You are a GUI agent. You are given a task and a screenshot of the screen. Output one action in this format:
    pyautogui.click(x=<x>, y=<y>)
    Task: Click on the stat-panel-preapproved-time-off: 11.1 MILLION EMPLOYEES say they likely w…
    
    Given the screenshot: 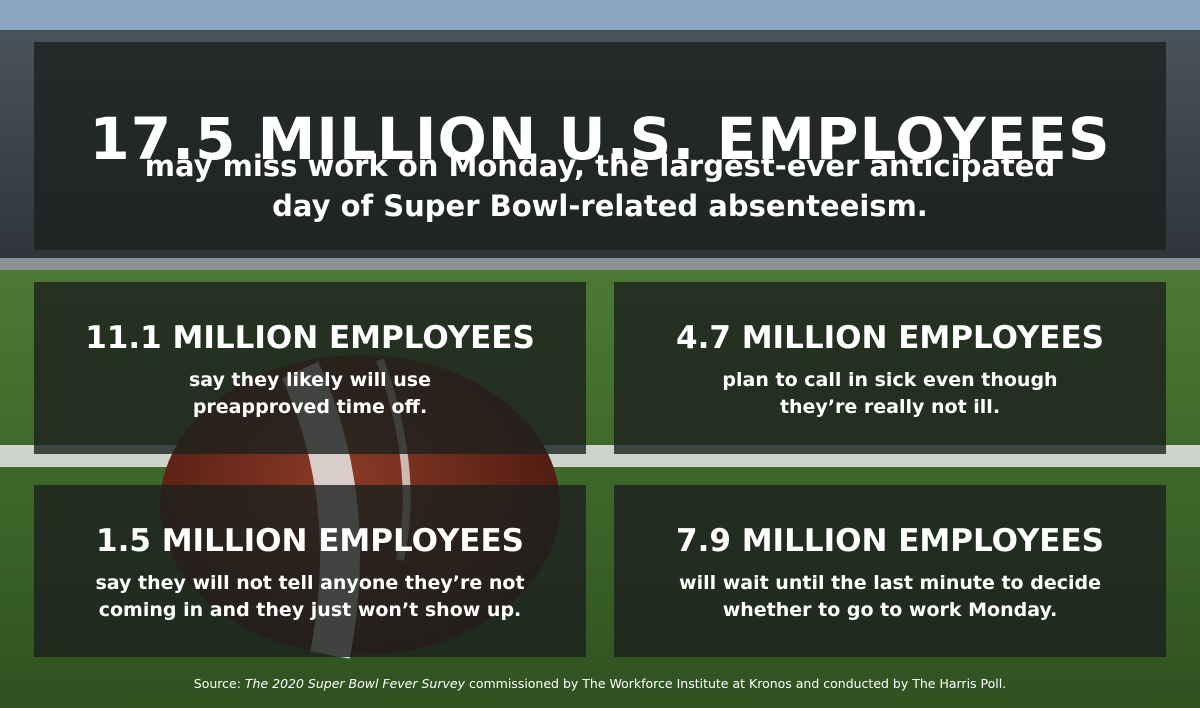 What is the action you would take?
    pyautogui.click(x=310, y=368)
    